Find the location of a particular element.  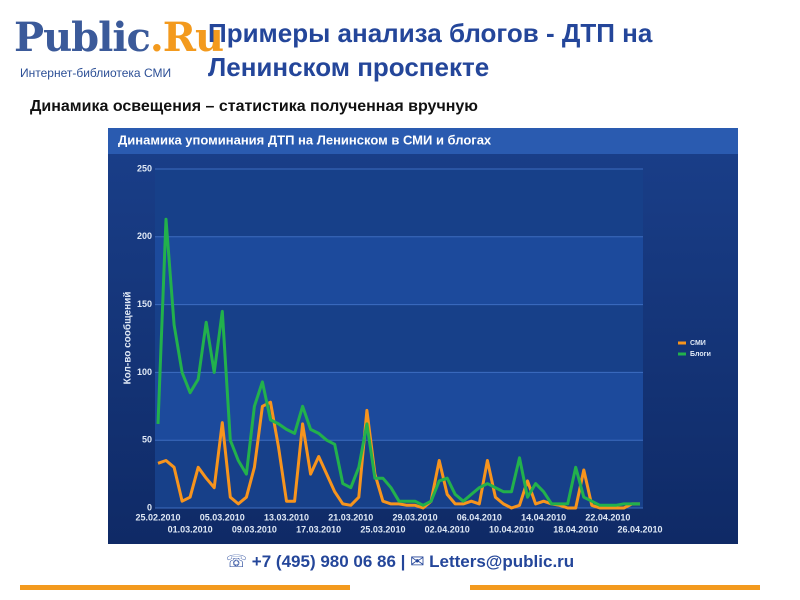

logo-tagline: Интернет-библиотека СМИ is located at coordinates (96, 73).